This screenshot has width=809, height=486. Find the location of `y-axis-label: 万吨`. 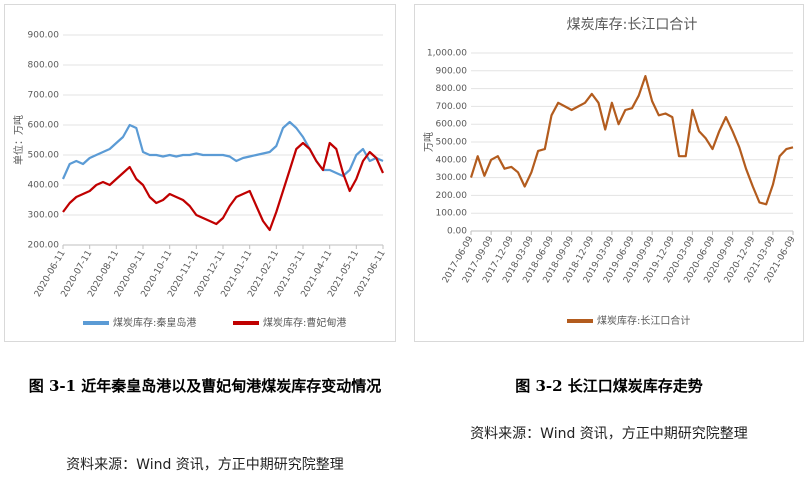

y-axis-label: 万吨 is located at coordinates (428, 142).